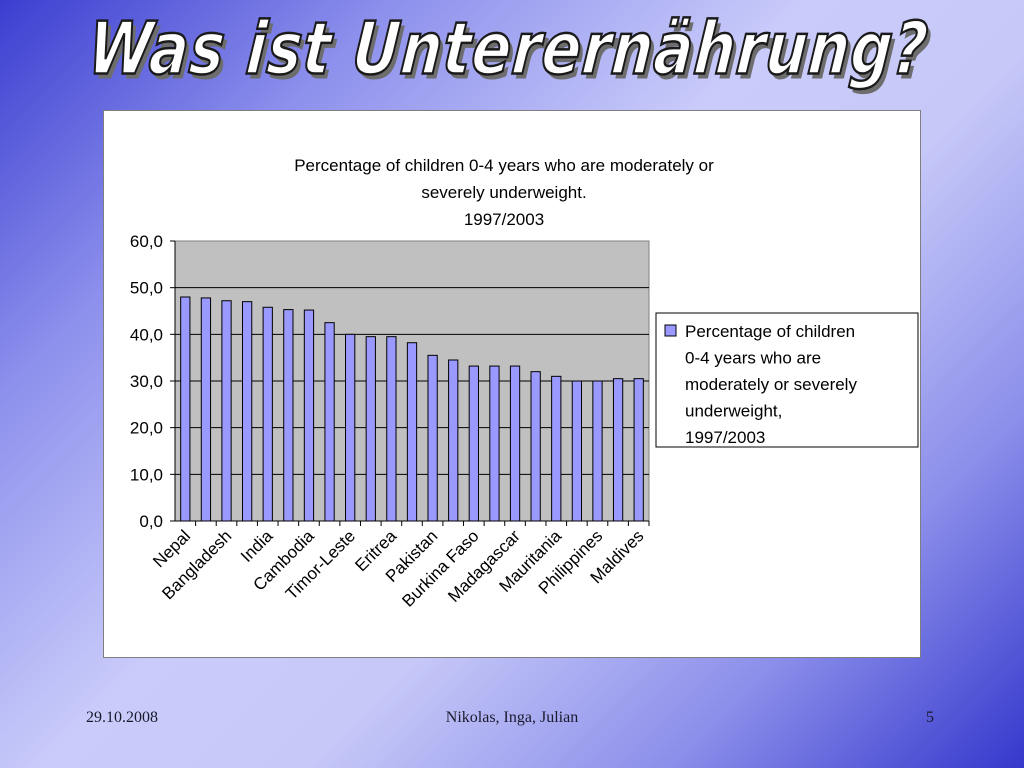  I want to click on y-tick-label: 0,0, so click(151, 521).